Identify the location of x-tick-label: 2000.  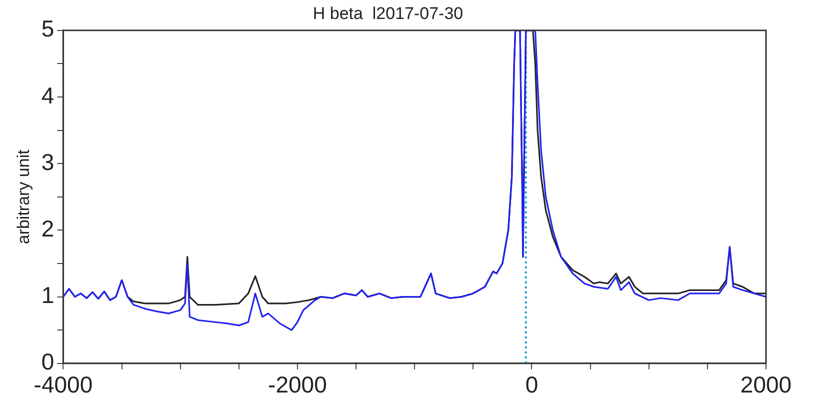
(766, 385).